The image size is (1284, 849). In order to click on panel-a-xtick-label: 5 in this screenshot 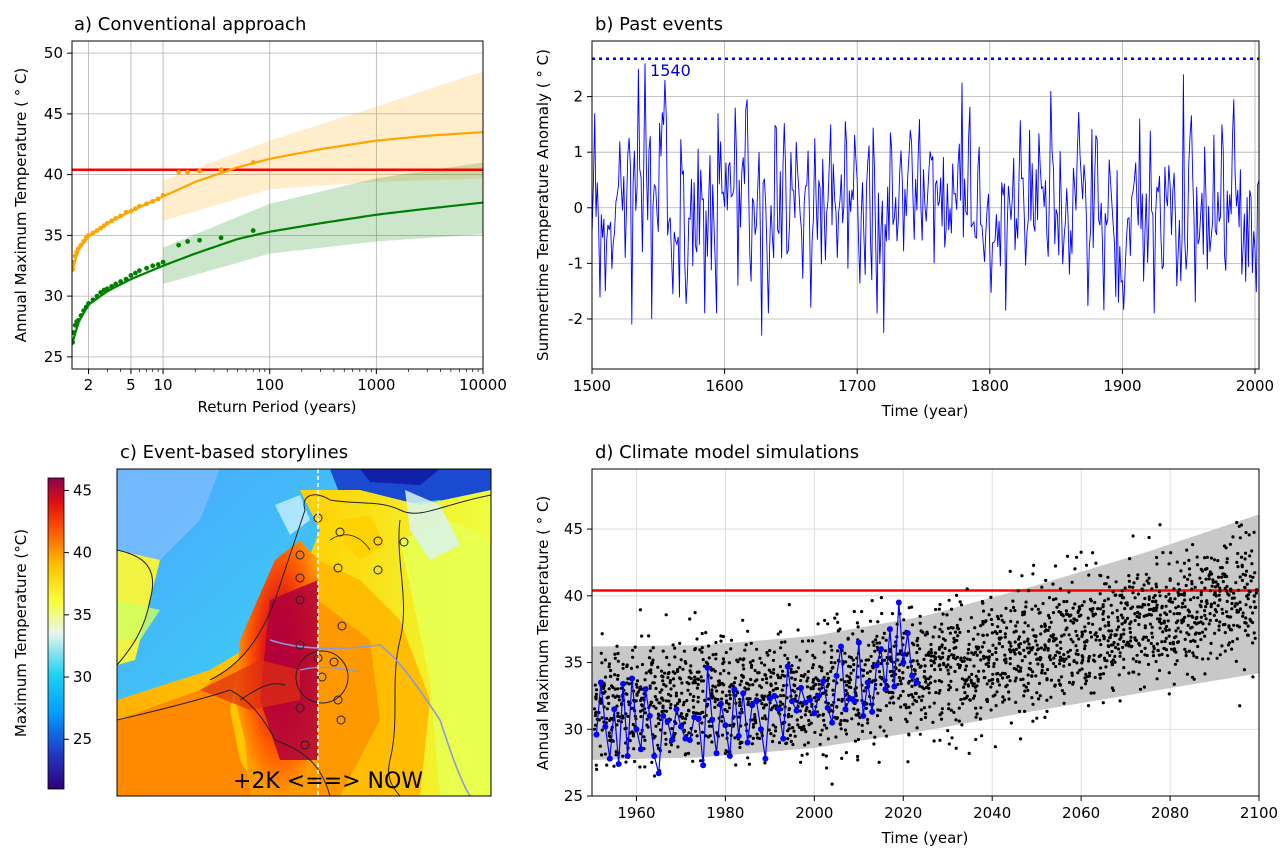, I will do `click(131, 385)`.